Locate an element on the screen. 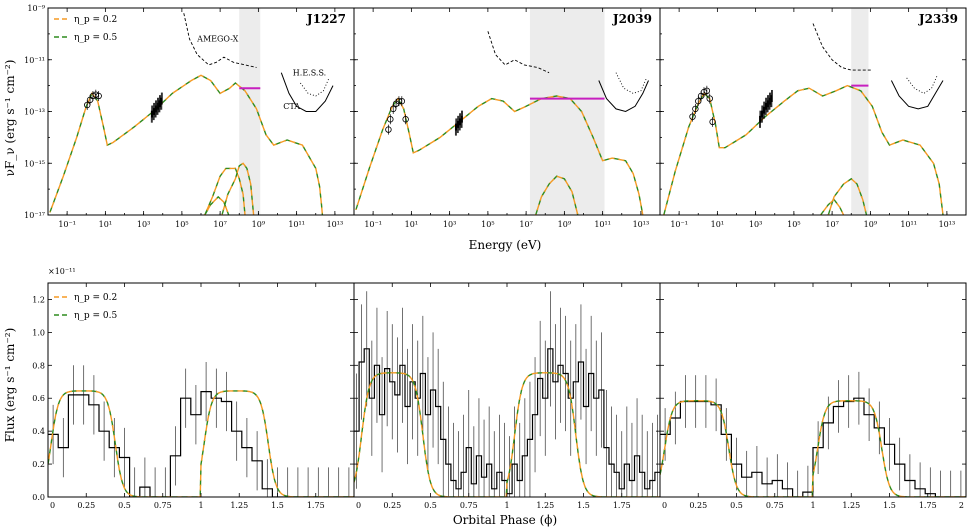  y-tick-label: 0.0 is located at coordinates (38, 497).